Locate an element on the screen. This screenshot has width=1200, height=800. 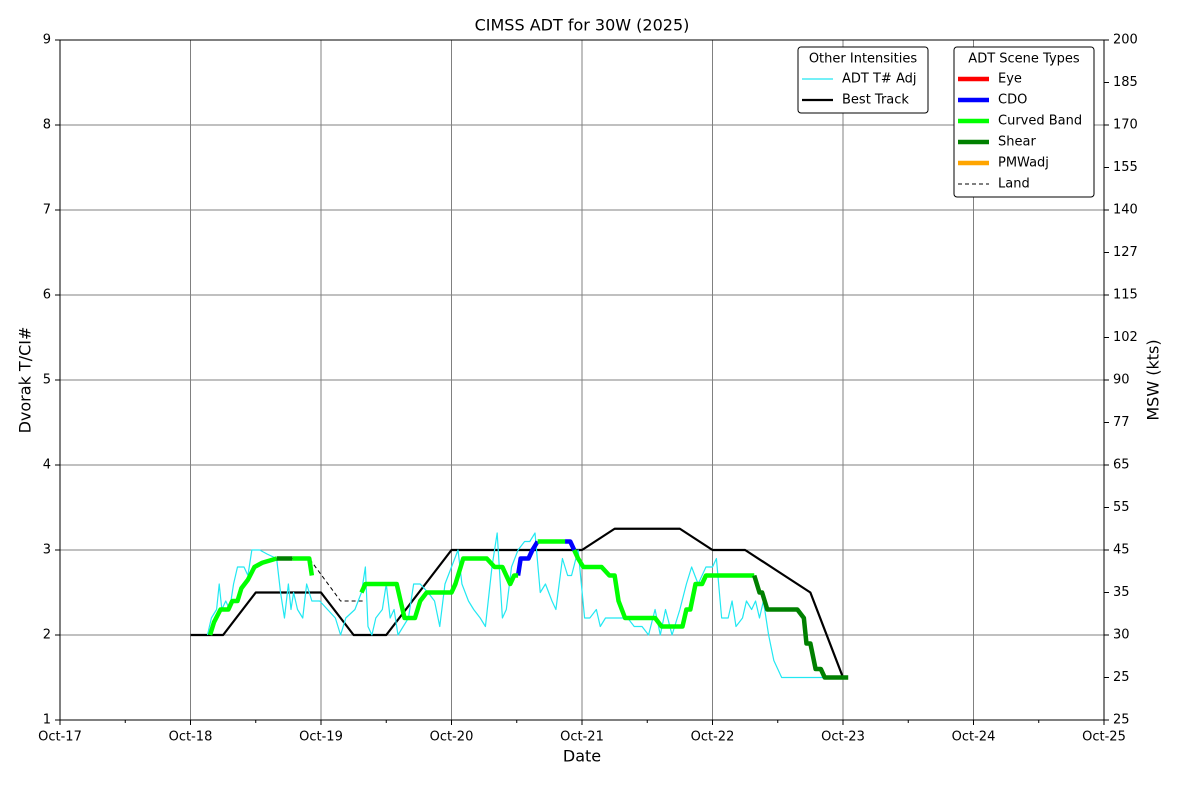
y2-tick-label: 65 is located at coordinates (1121, 465).